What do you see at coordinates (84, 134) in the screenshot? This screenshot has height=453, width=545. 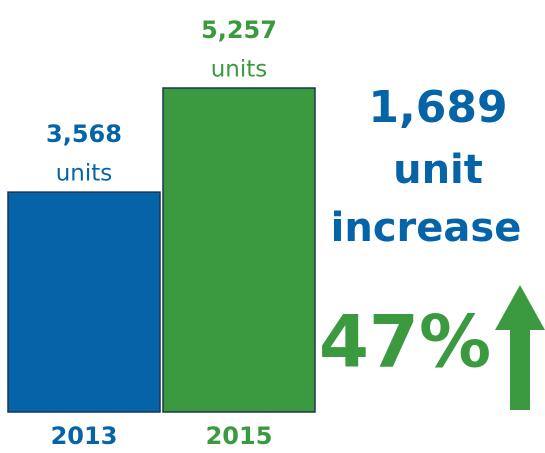 I see `value-label: 3,568` at bounding box center [84, 134].